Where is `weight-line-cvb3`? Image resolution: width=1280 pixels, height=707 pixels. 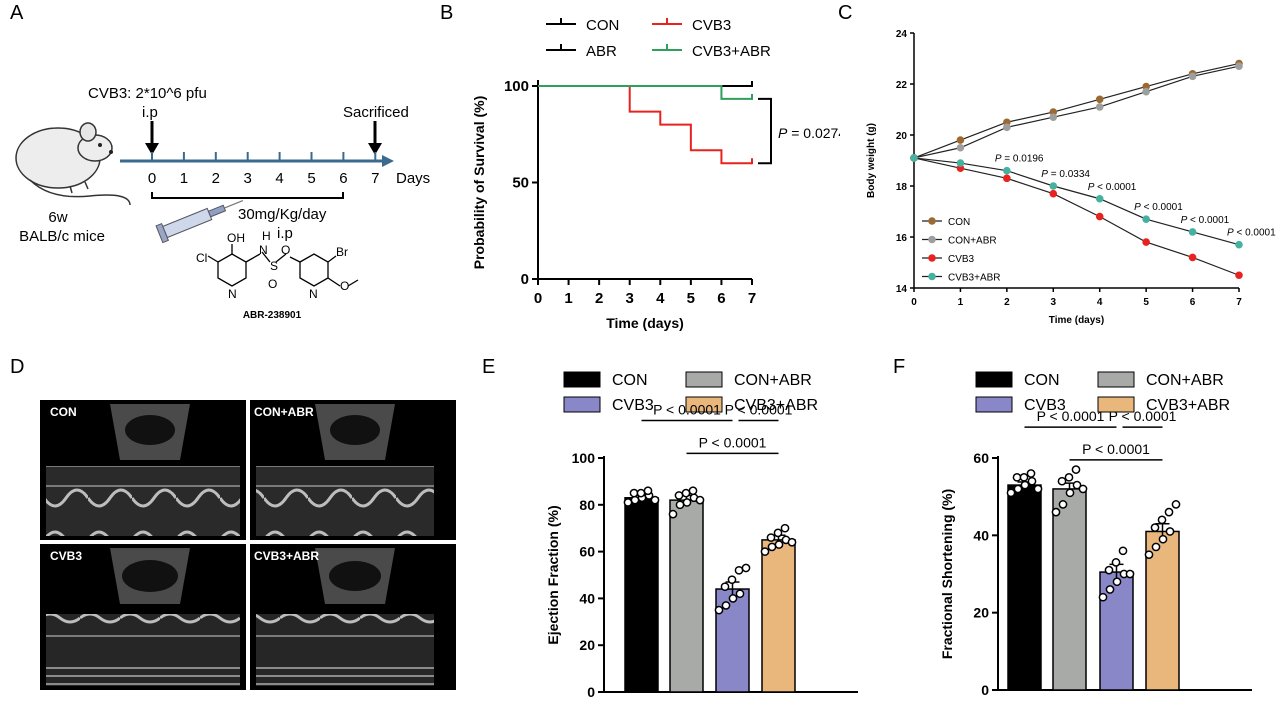 weight-line-cvb3 is located at coordinates (1076, 216).